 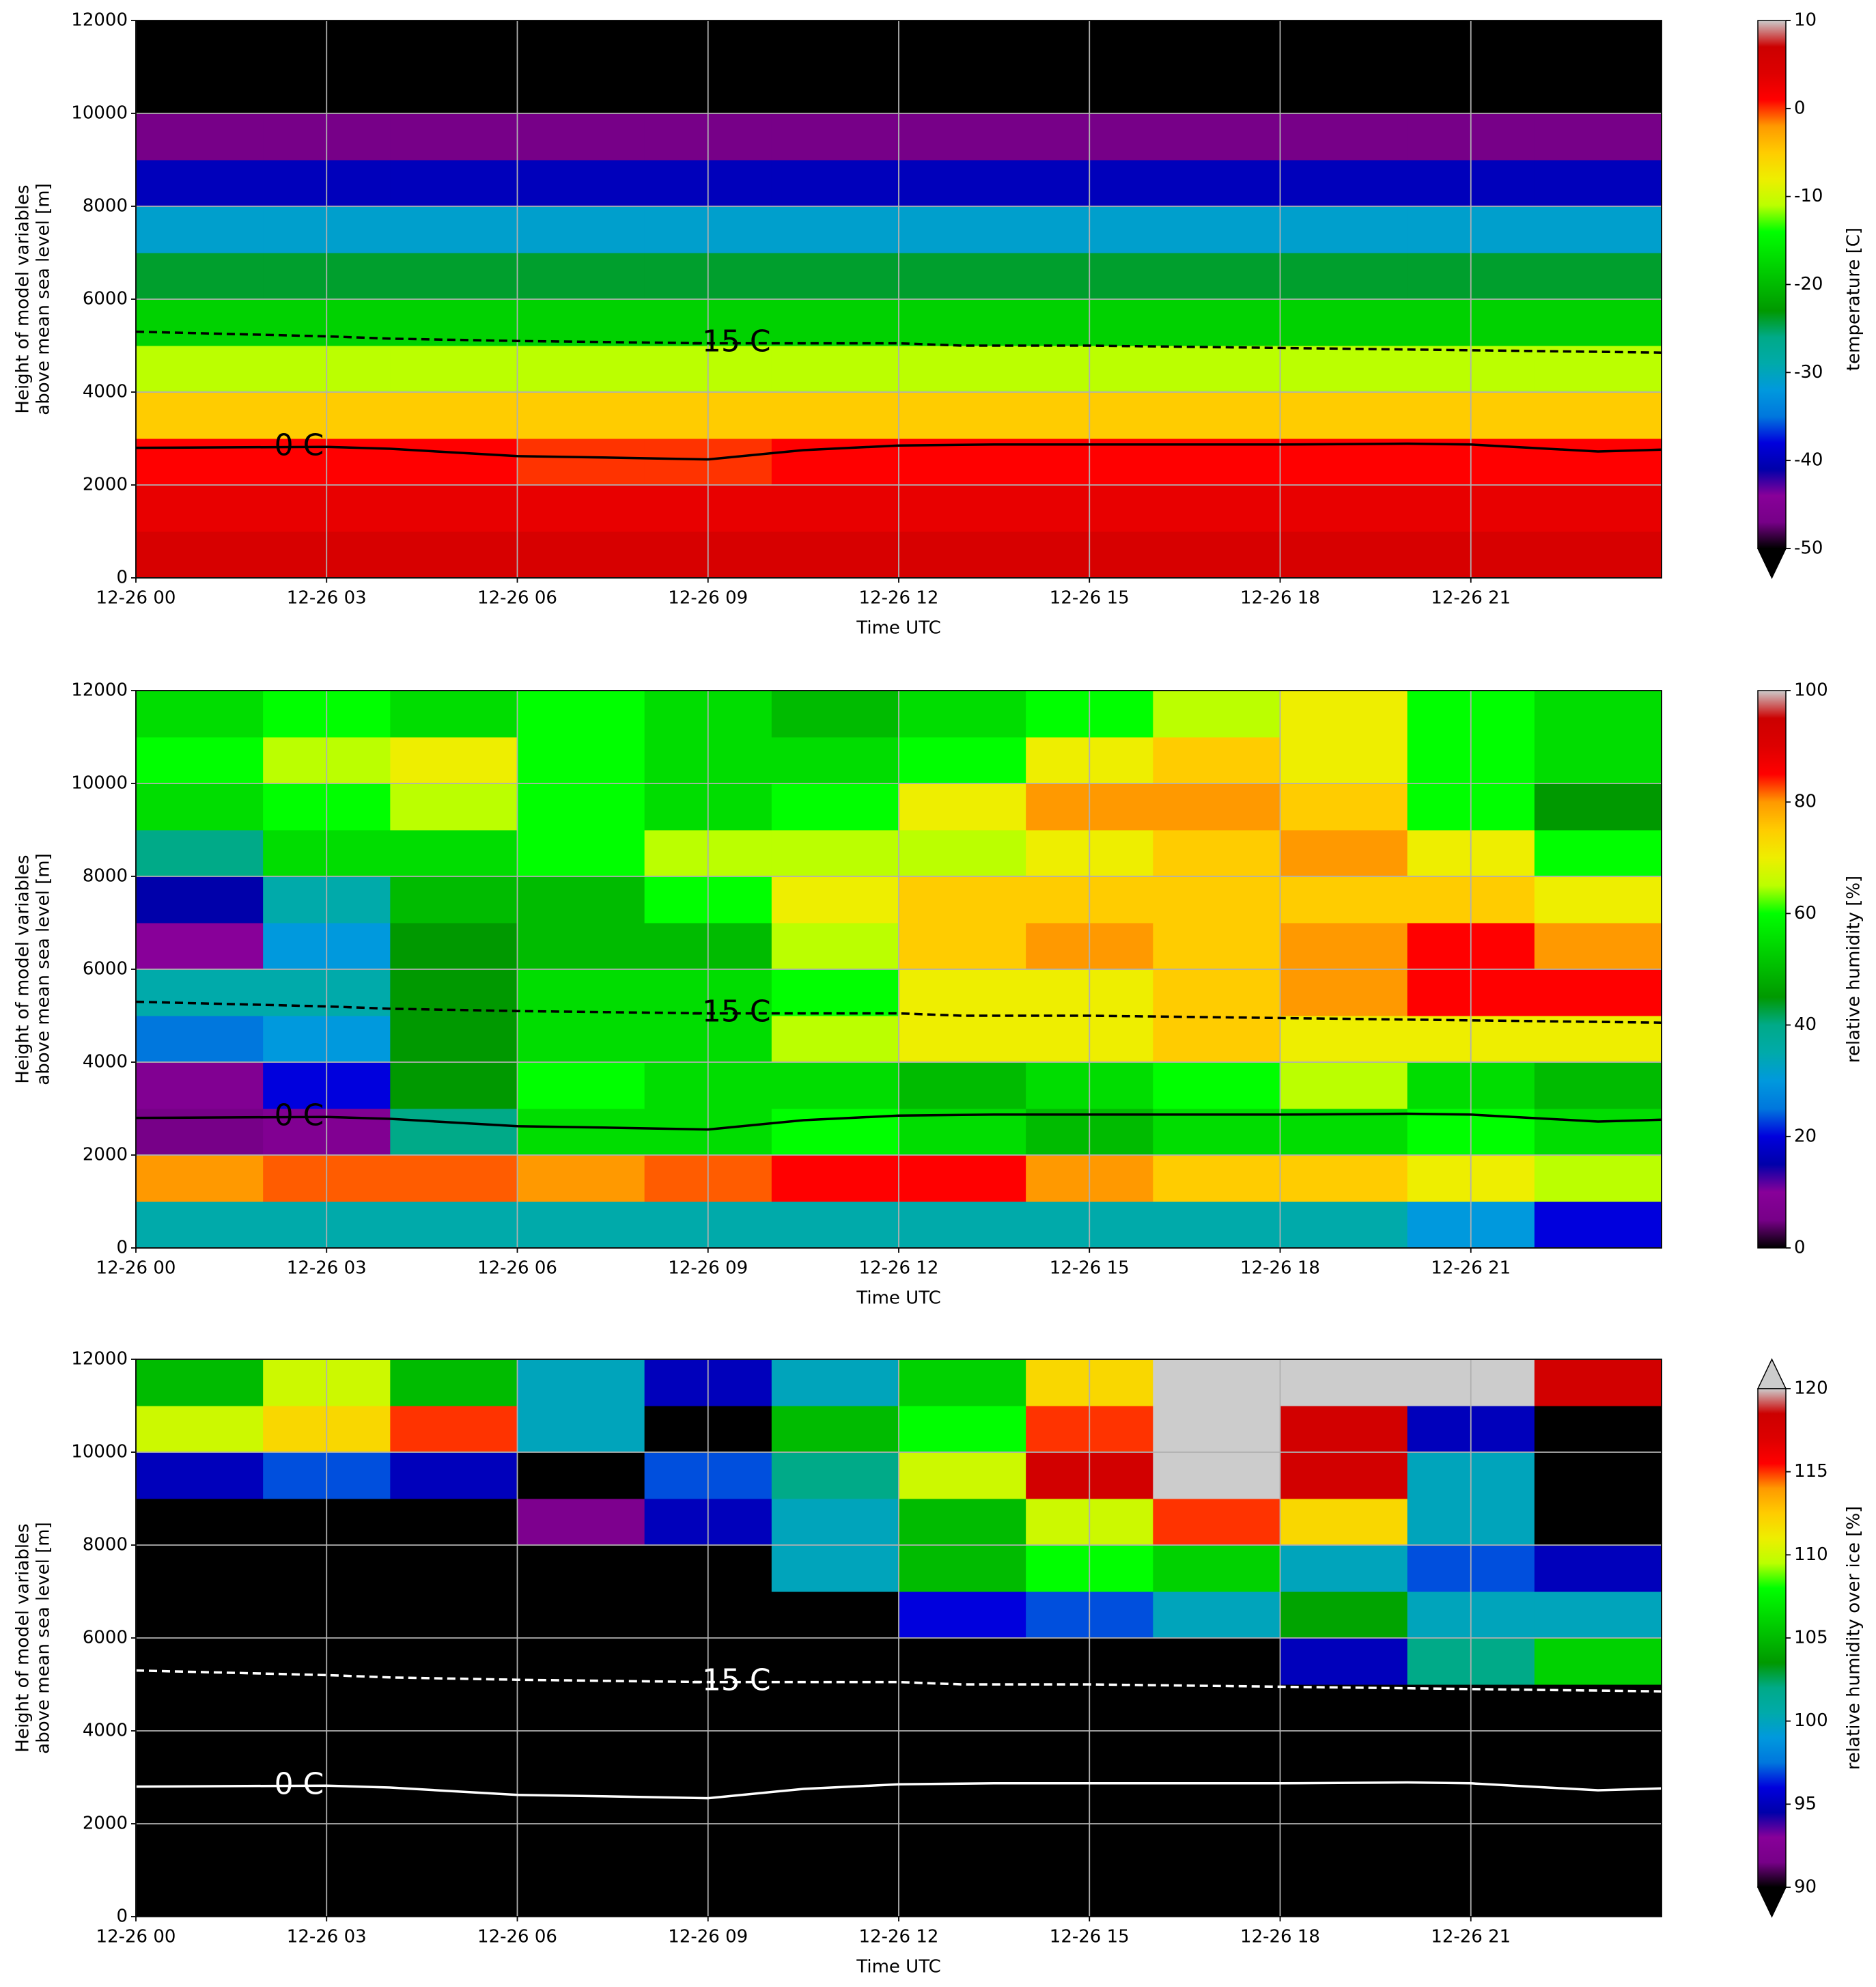 What do you see at coordinates (1808, 549) in the screenshot?
I see `colorbar-tick-label: -50` at bounding box center [1808, 549].